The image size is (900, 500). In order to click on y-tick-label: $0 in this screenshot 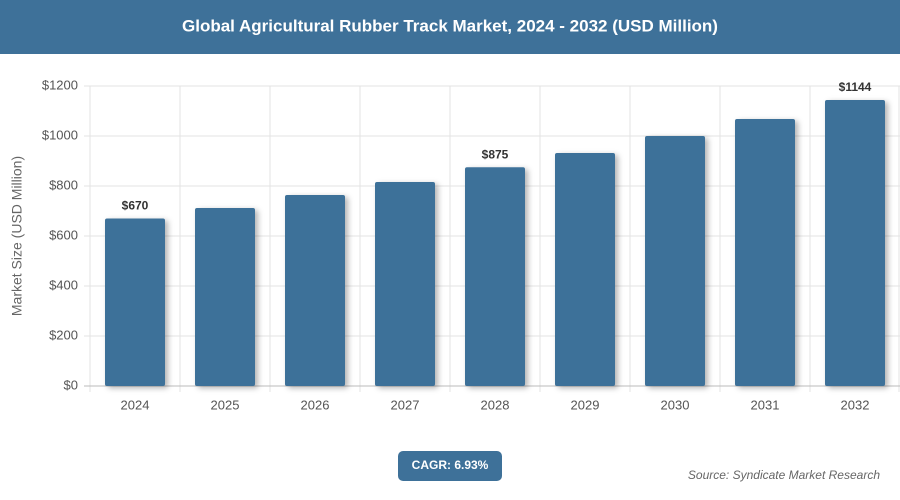, I will do `click(71, 384)`.